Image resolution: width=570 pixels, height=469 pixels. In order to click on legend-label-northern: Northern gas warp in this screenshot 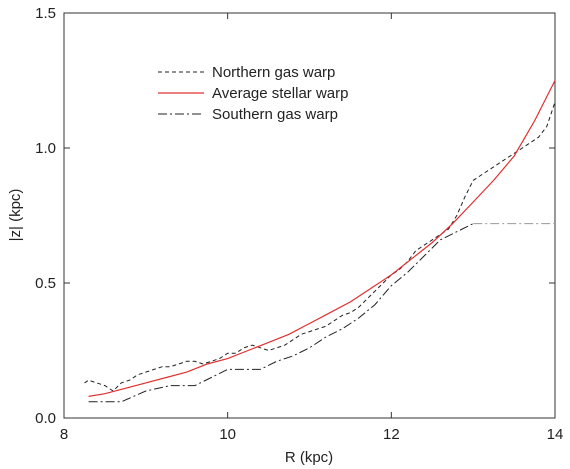, I will do `click(273, 72)`.